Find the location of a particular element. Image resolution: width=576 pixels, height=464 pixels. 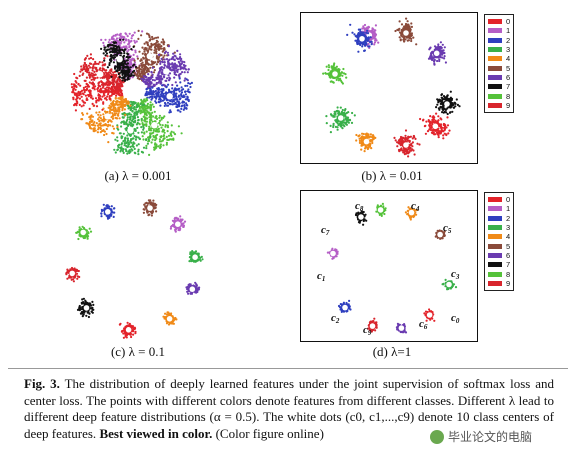

legend-swatch is located at coordinates (495, 59).